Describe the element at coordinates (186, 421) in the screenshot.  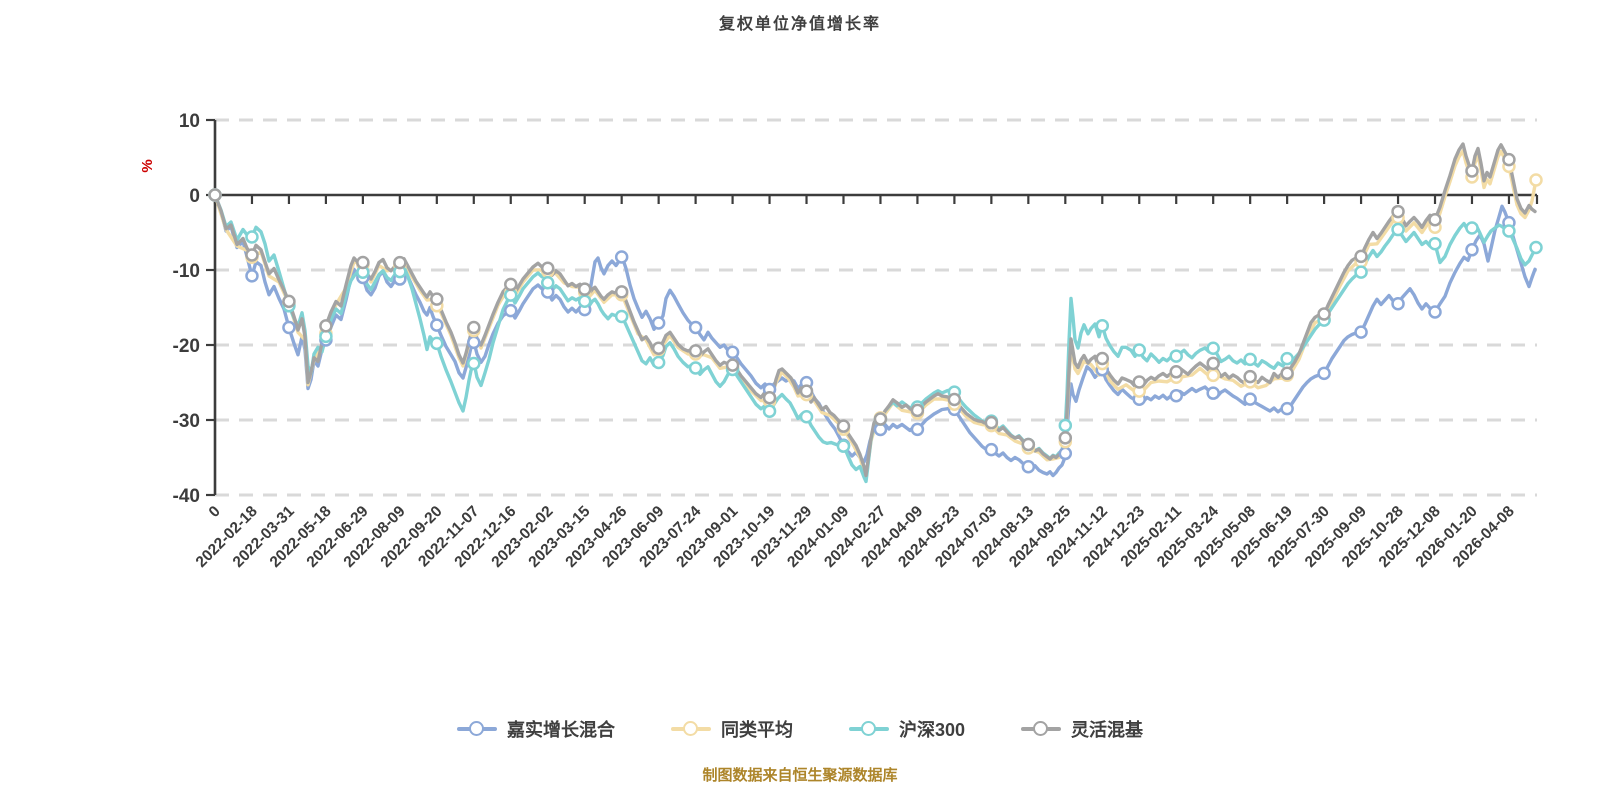
I see `y-axis-label--30: -30` at that location.